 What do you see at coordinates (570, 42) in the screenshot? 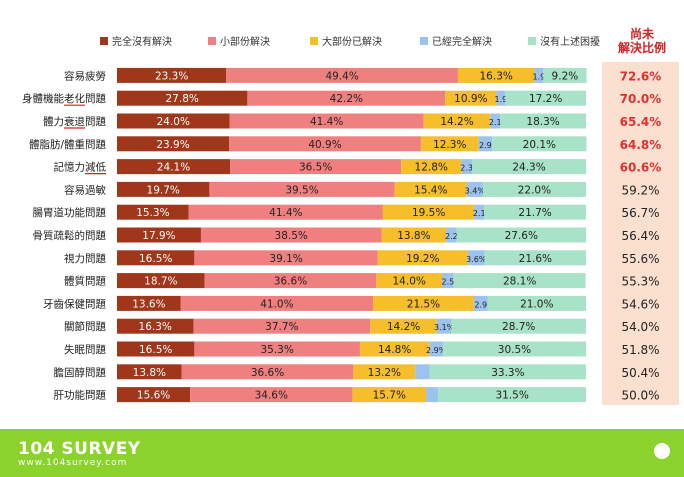
I see `legend-label: 沒有上述困擾` at bounding box center [570, 42].